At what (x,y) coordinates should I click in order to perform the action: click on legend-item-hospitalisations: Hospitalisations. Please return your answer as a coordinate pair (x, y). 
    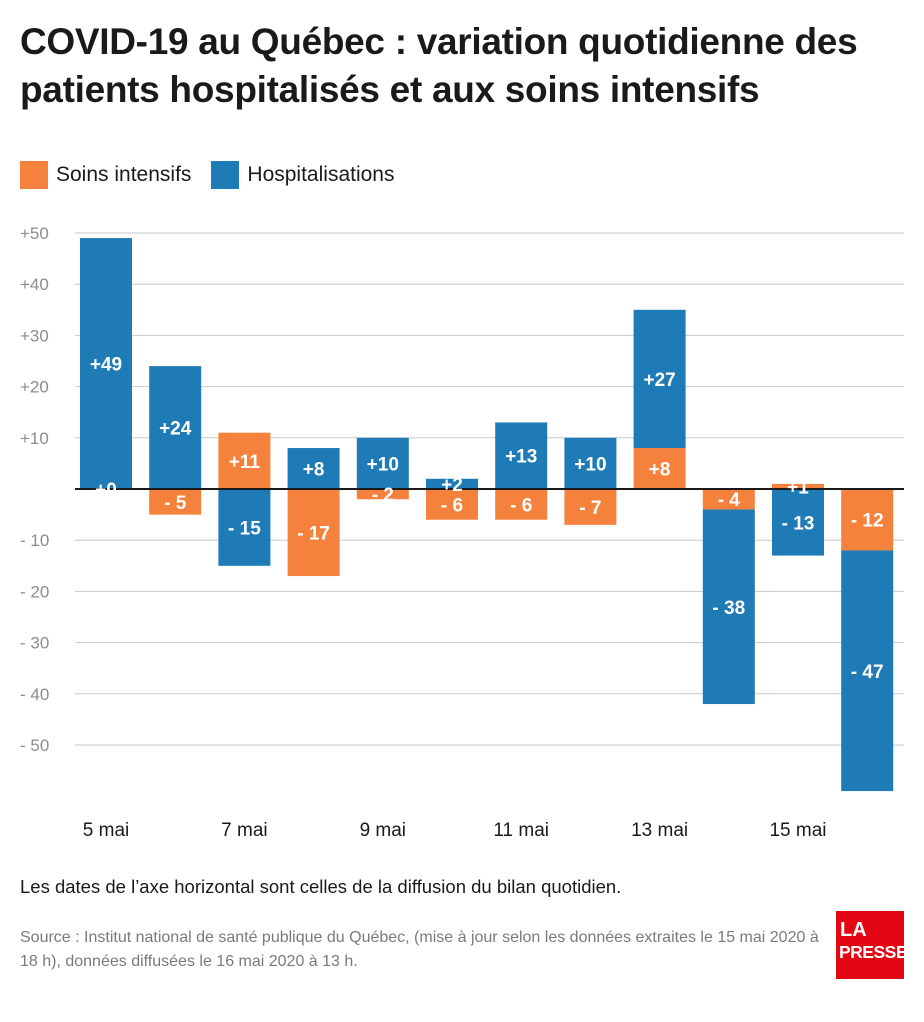
    Looking at the image, I should click on (302, 175).